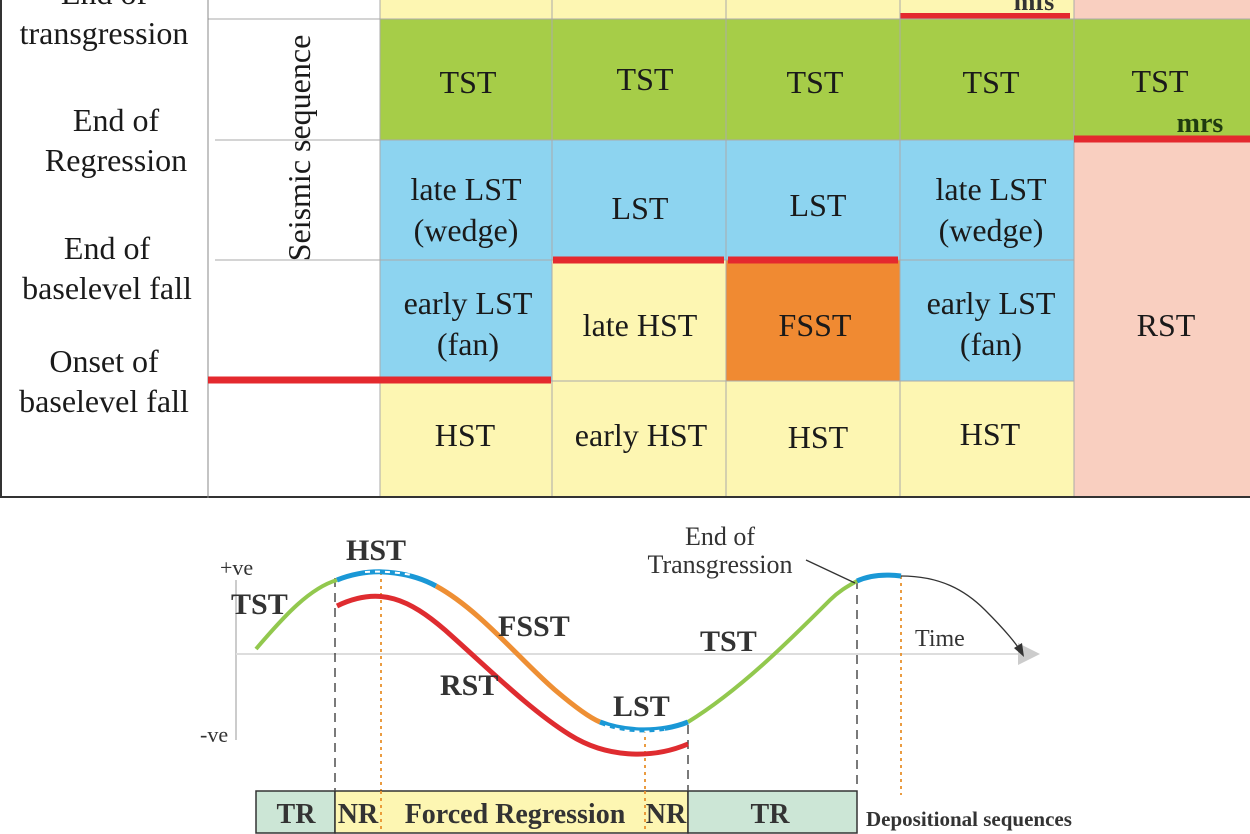  Describe the element at coordinates (468, 303) in the screenshot. I see `col1-early-lst-label-1: early LST` at that location.